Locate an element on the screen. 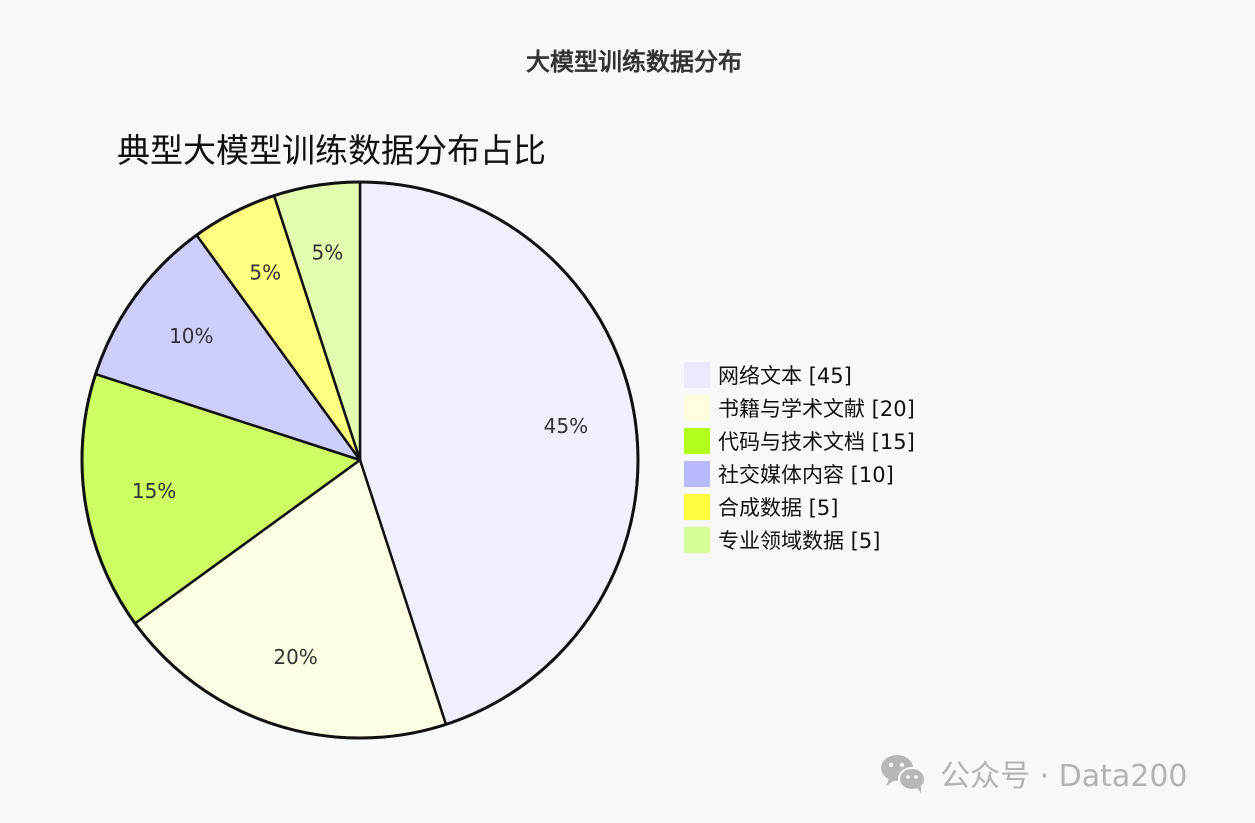 The image size is (1255, 823). legend-label: 社交媒体内容 [10] is located at coordinates (806, 474).